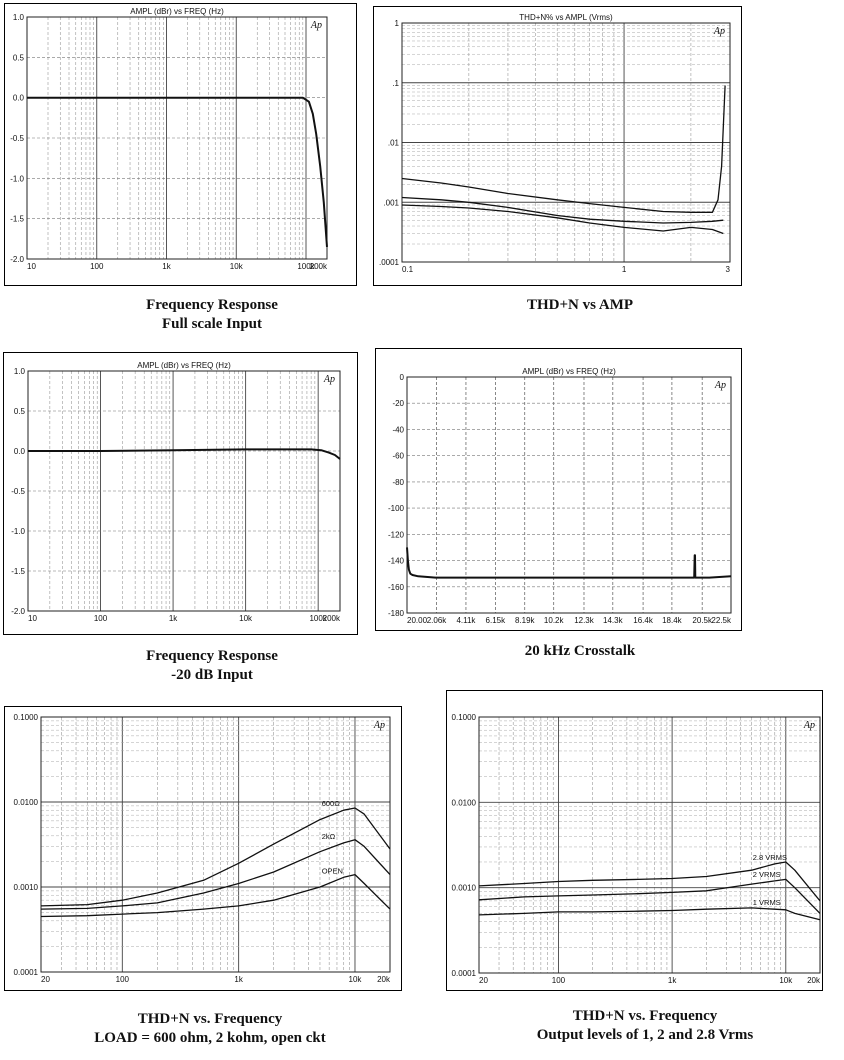 The width and height of the screenshot is (844, 1060). I want to click on x-tick-label: 22.5k, so click(721, 620).